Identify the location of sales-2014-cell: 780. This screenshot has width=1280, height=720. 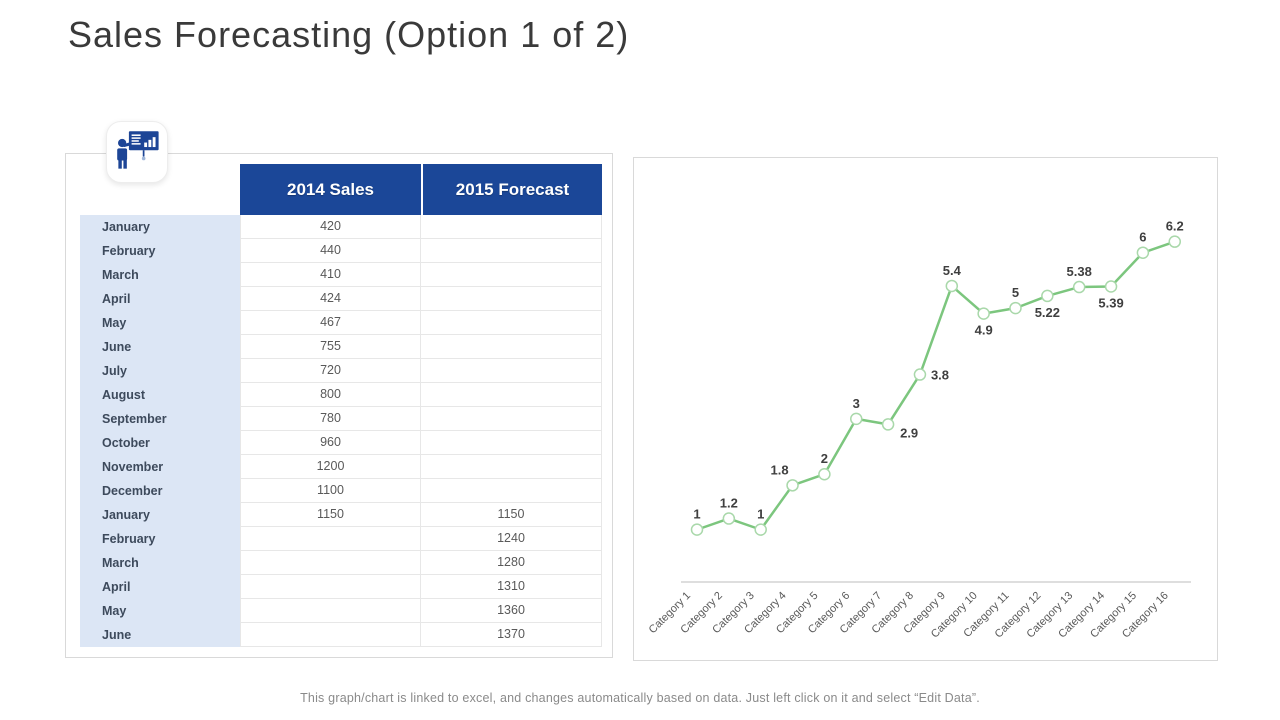
(330, 419).